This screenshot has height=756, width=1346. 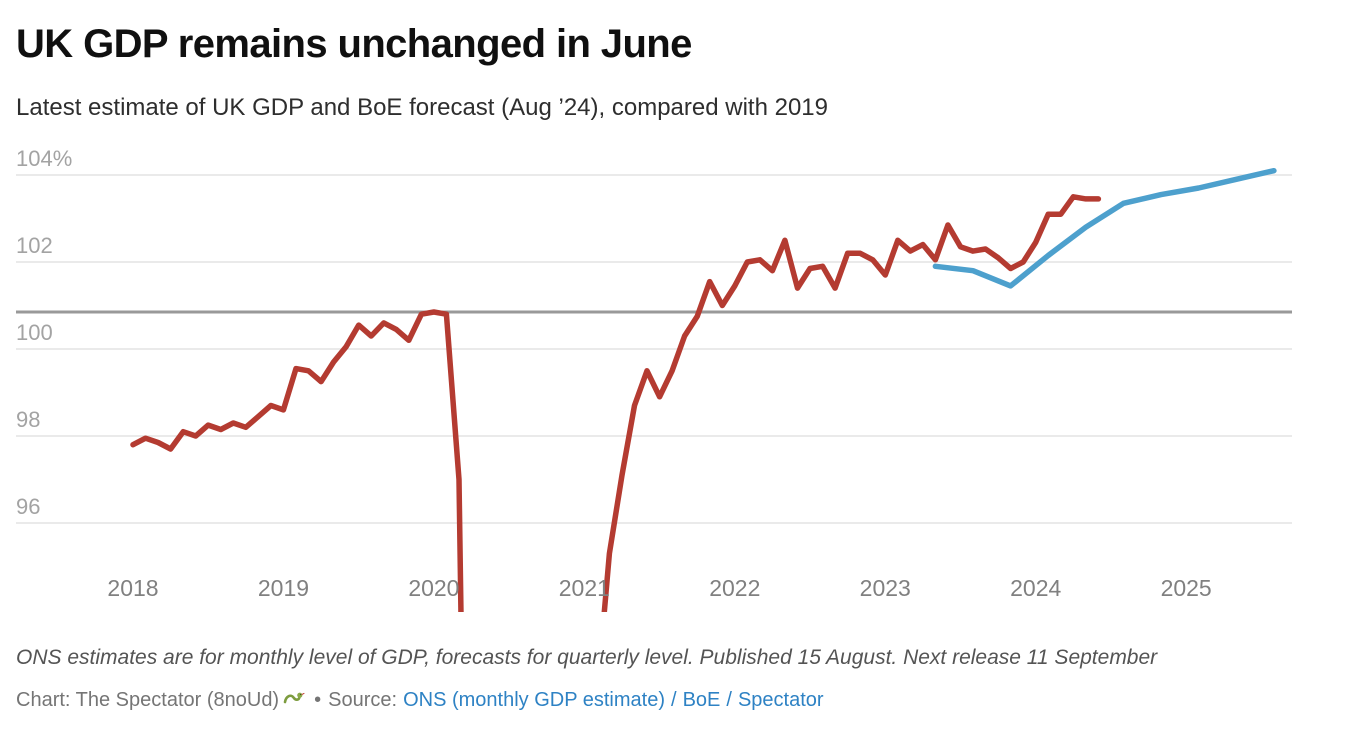 I want to click on chart-title: UK GDP remains unchanged in June, so click(x=354, y=44).